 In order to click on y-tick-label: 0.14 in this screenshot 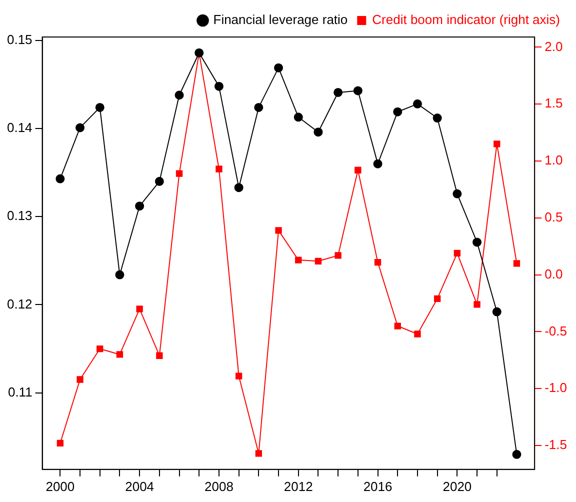, I will do `click(19, 128)`.